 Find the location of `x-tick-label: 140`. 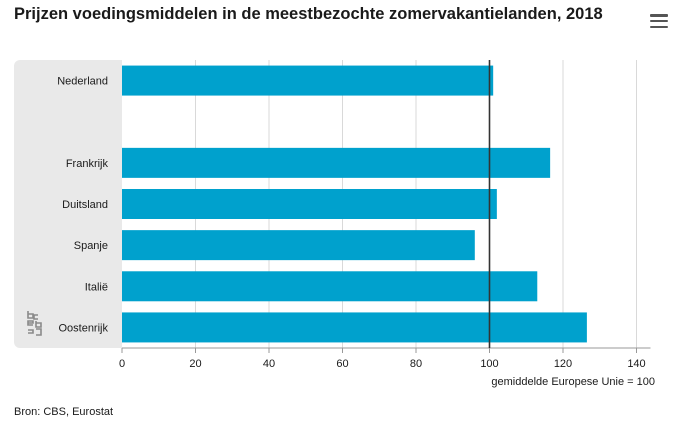

x-tick-label: 140 is located at coordinates (636, 364).